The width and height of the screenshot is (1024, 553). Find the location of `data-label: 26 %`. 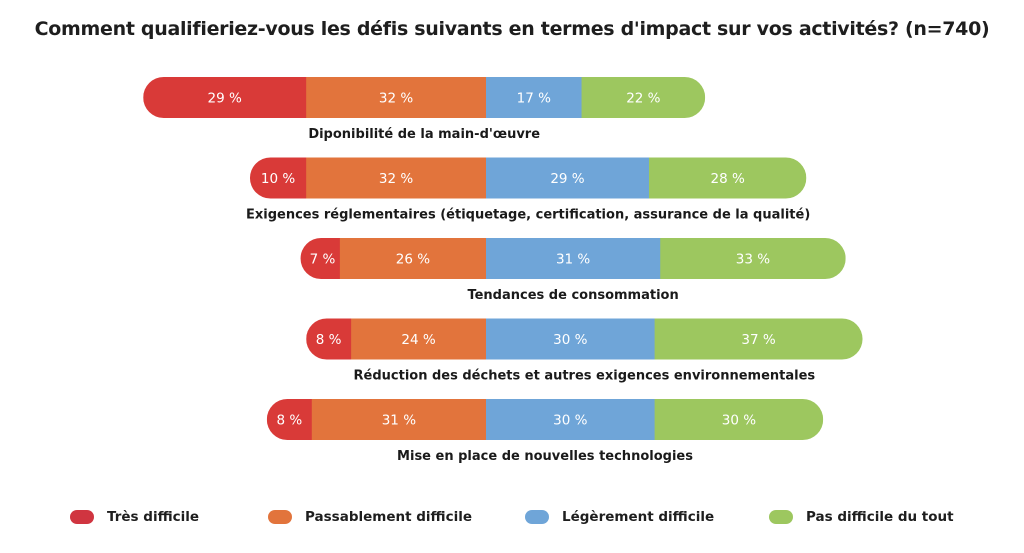

data-label: 26 % is located at coordinates (413, 260).